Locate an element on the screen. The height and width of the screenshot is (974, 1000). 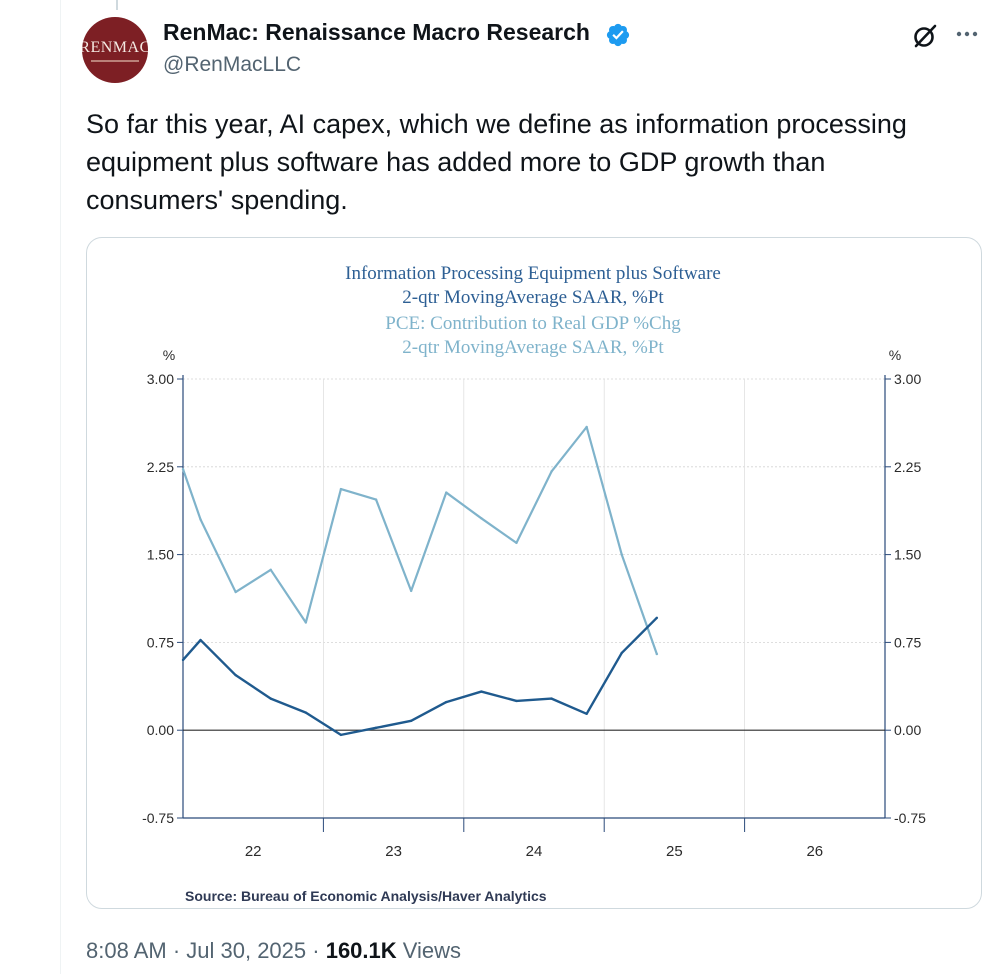
series-line-info-processing is located at coordinates (420, 676).